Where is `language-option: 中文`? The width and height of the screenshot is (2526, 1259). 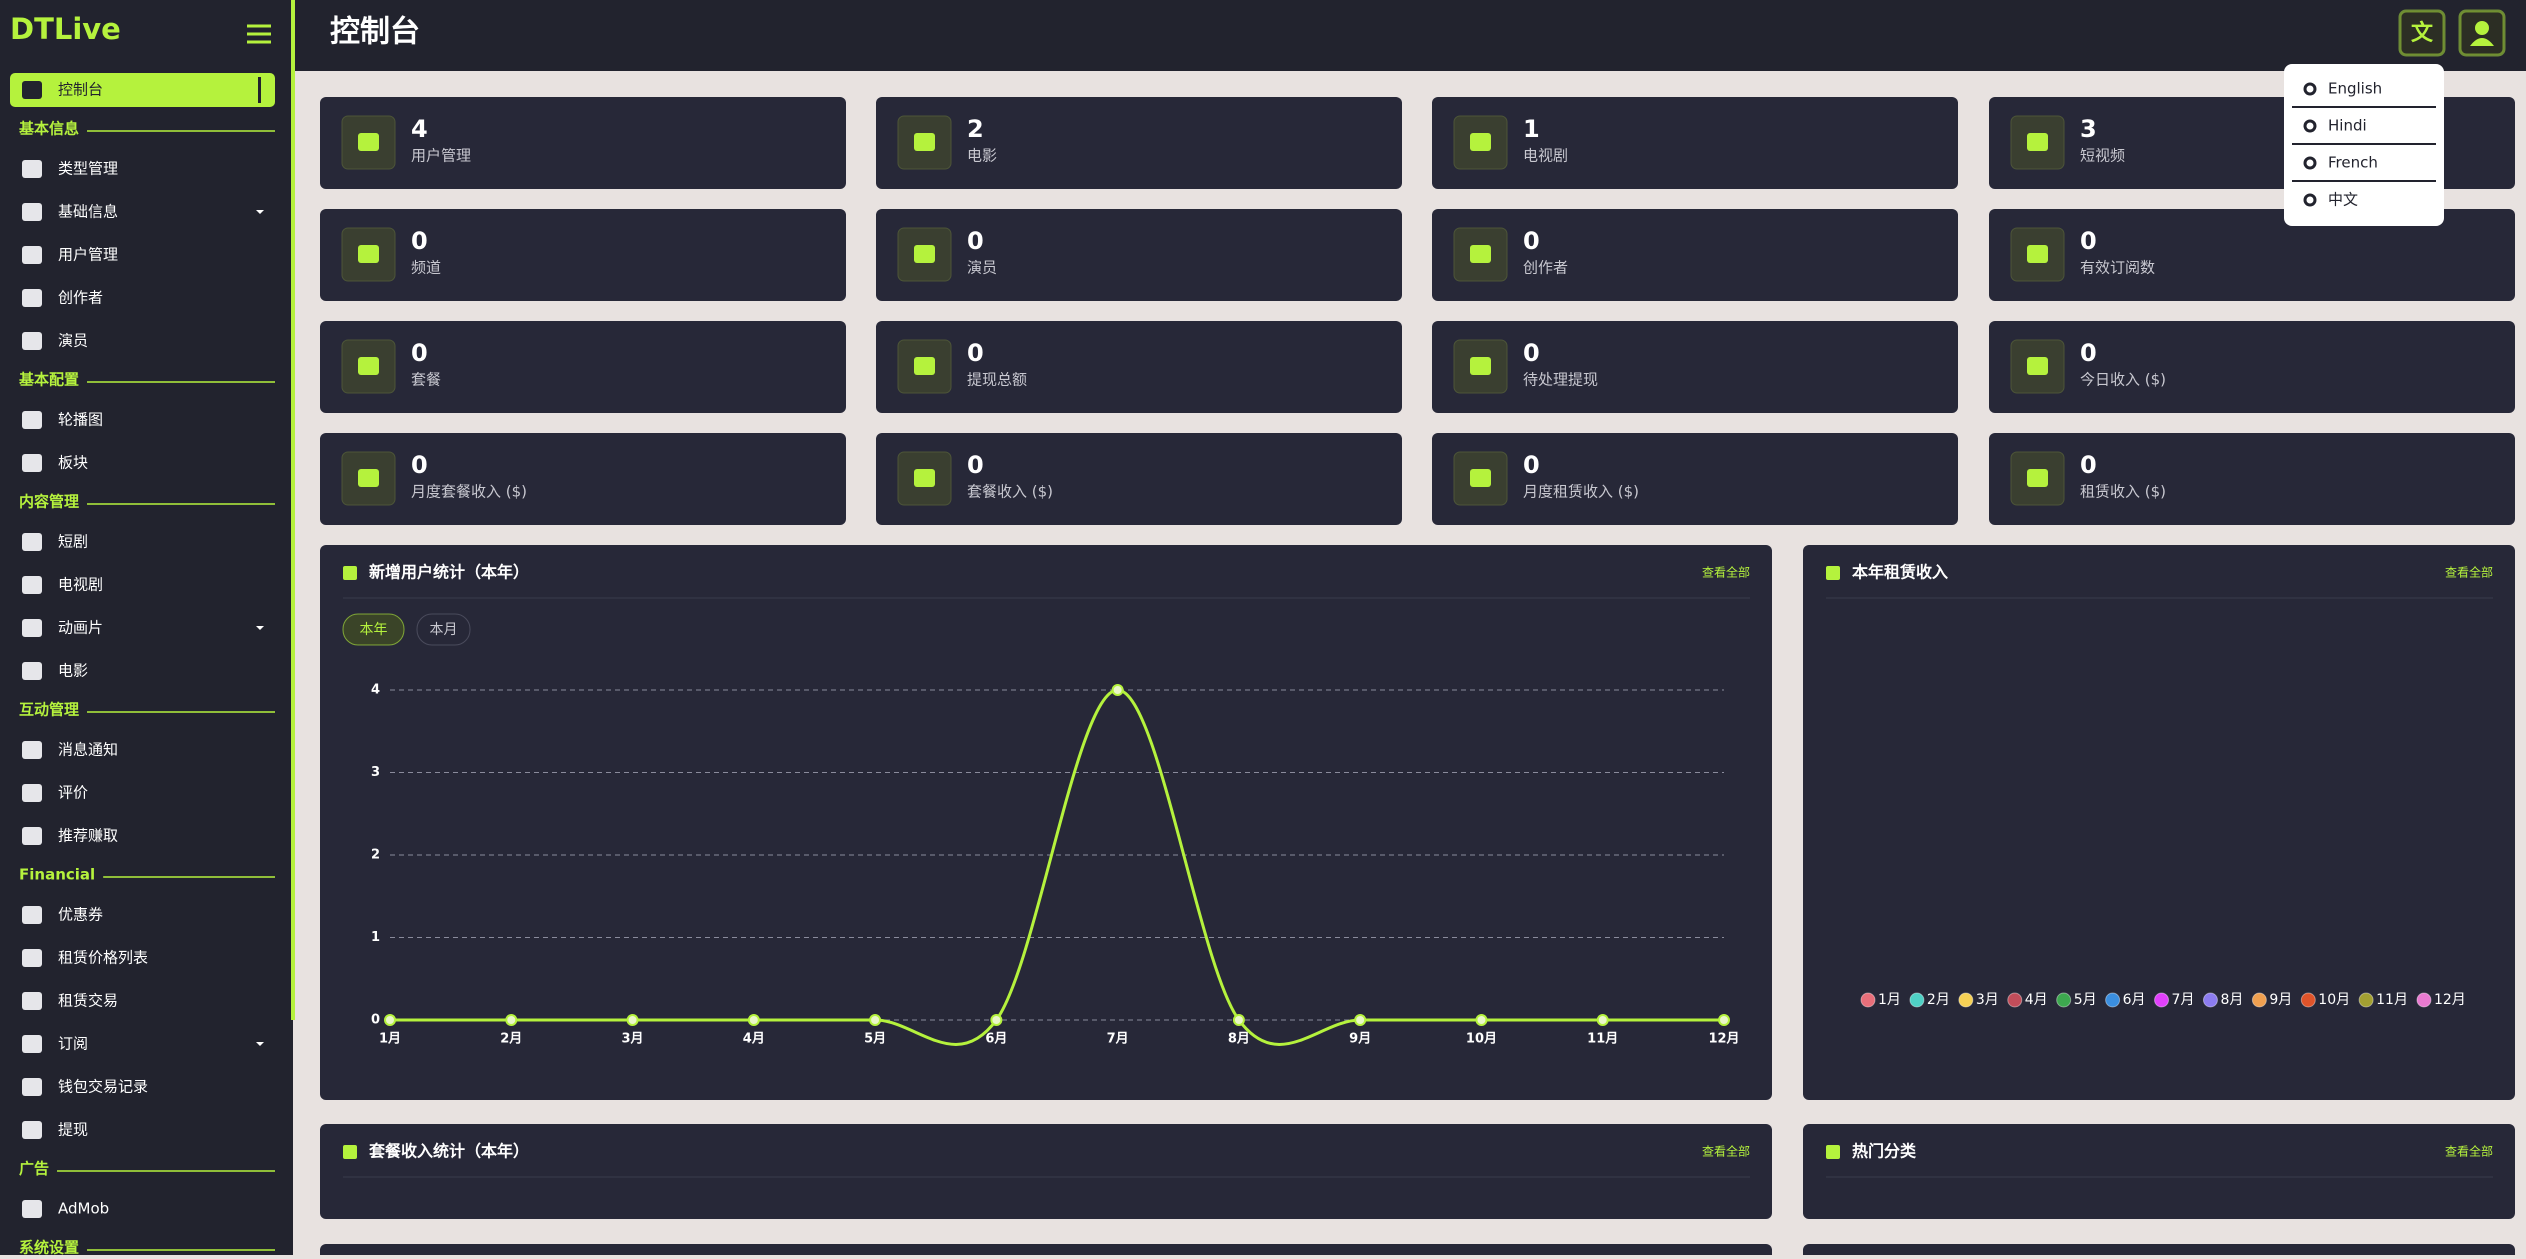
language-option: 中文 is located at coordinates (2330, 200).